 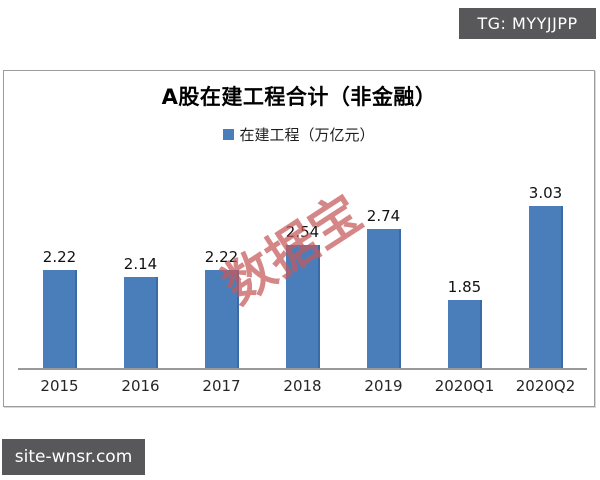 I want to click on bar-value-label: 2.74, so click(x=383, y=216).